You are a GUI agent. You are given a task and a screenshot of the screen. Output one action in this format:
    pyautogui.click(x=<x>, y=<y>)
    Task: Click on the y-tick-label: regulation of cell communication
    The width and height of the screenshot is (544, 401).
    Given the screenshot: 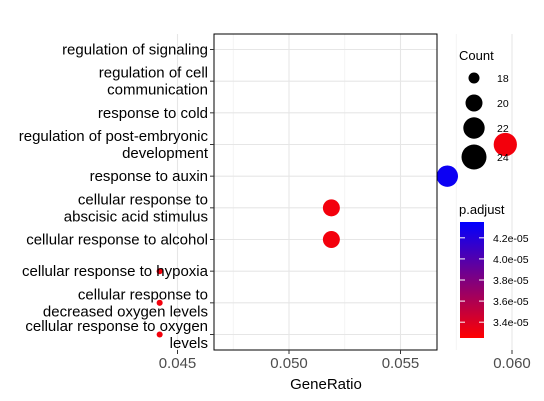 What is the action you would take?
    pyautogui.click(x=153, y=82)
    